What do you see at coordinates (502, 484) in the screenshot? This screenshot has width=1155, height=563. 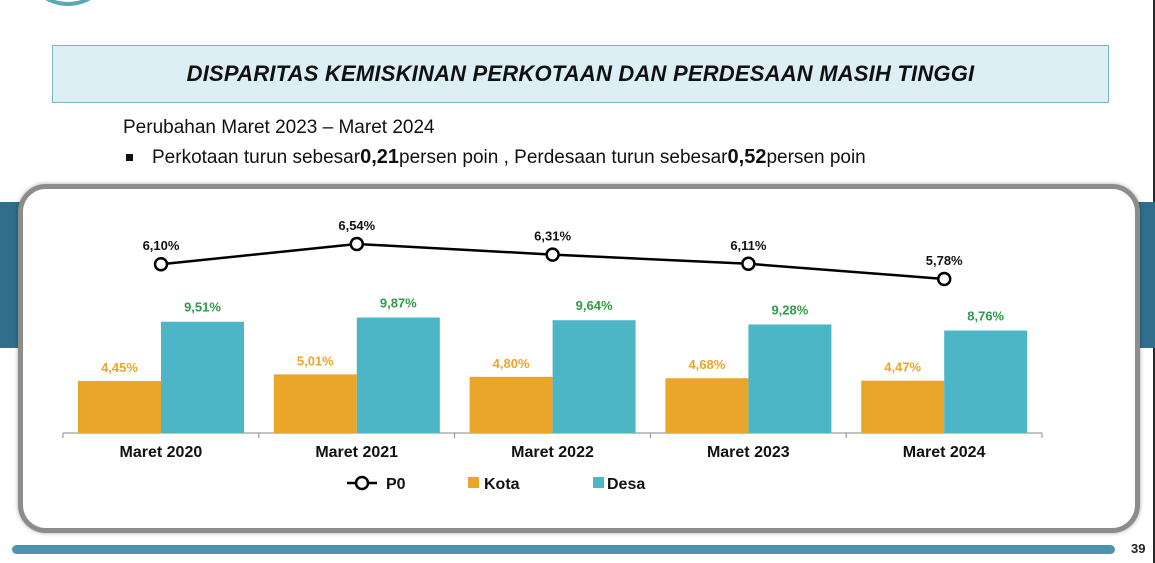 I see `legend-label-kota: Kota` at bounding box center [502, 484].